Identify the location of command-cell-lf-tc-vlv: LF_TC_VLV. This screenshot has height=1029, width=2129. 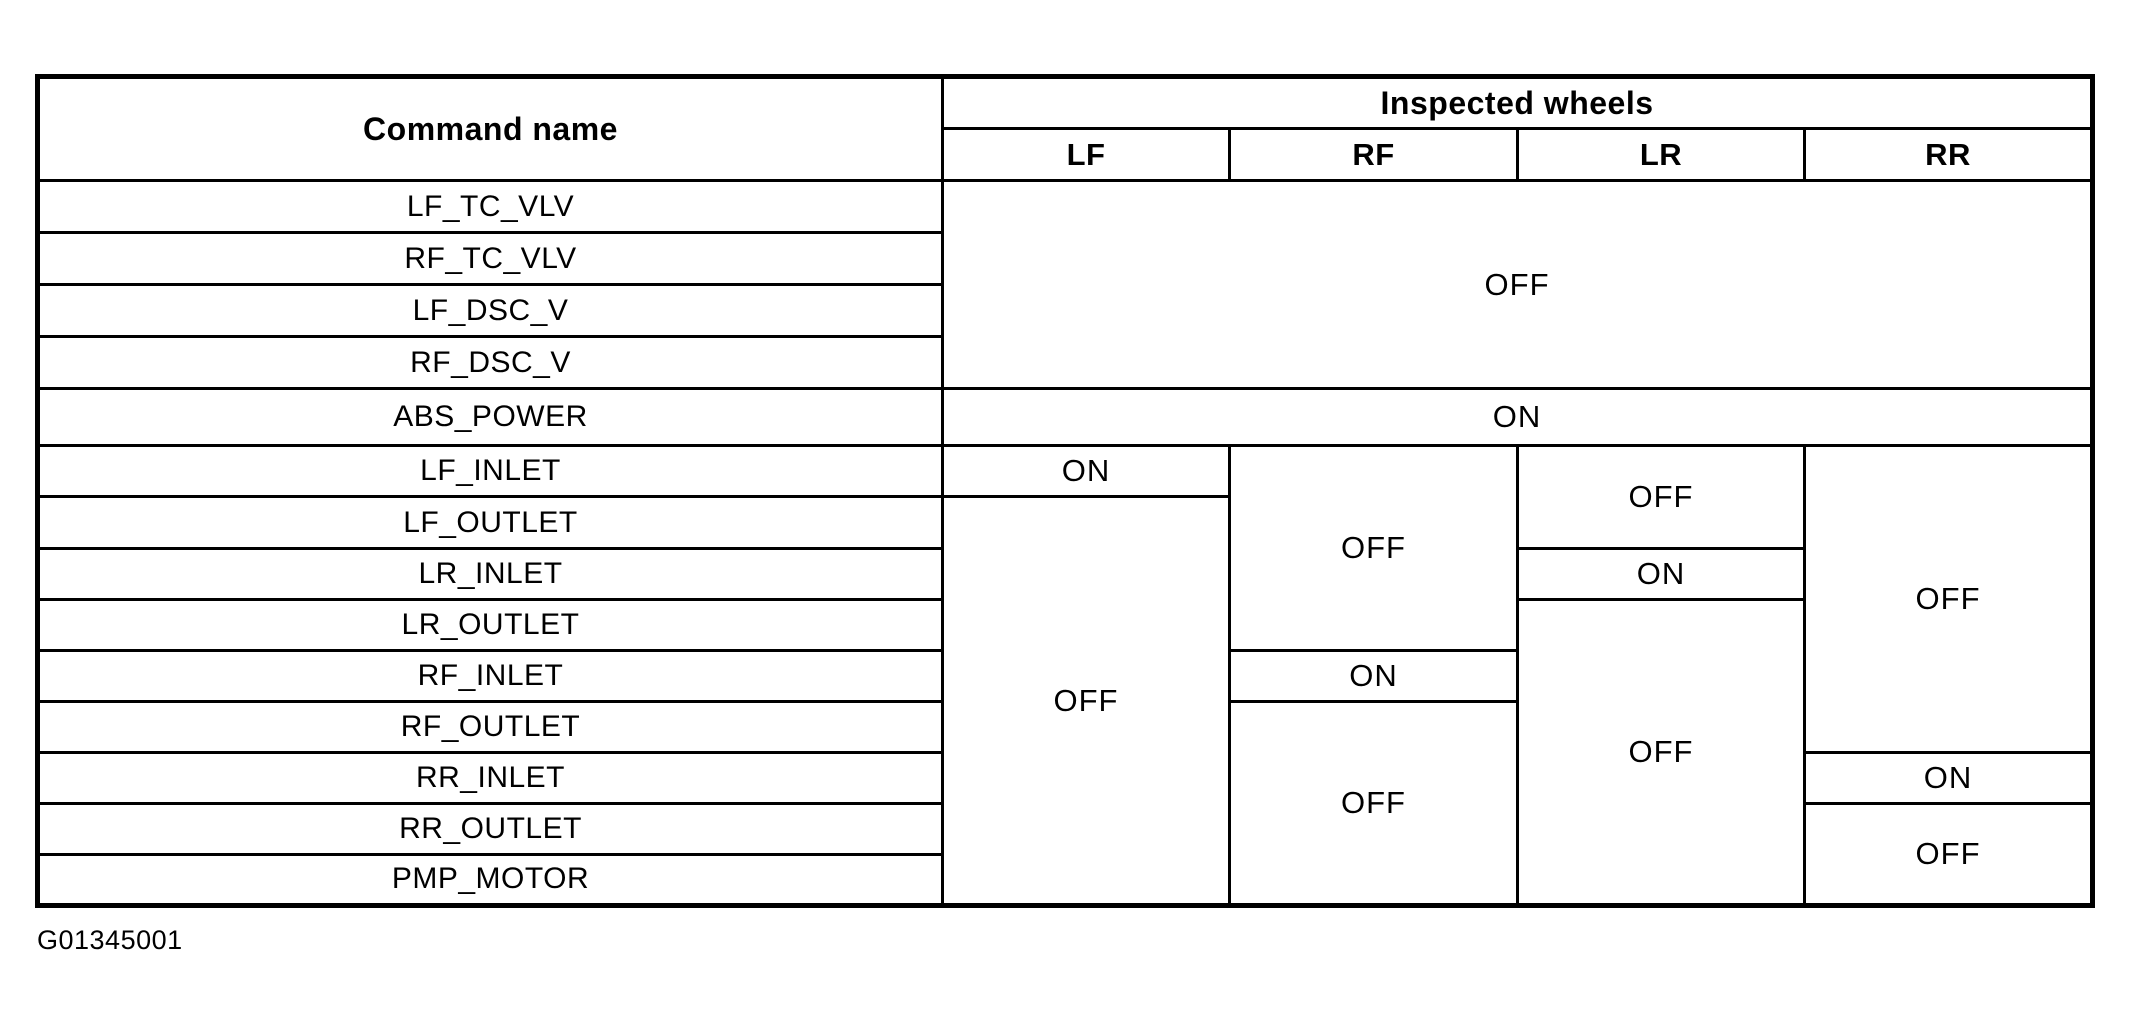
(490, 207).